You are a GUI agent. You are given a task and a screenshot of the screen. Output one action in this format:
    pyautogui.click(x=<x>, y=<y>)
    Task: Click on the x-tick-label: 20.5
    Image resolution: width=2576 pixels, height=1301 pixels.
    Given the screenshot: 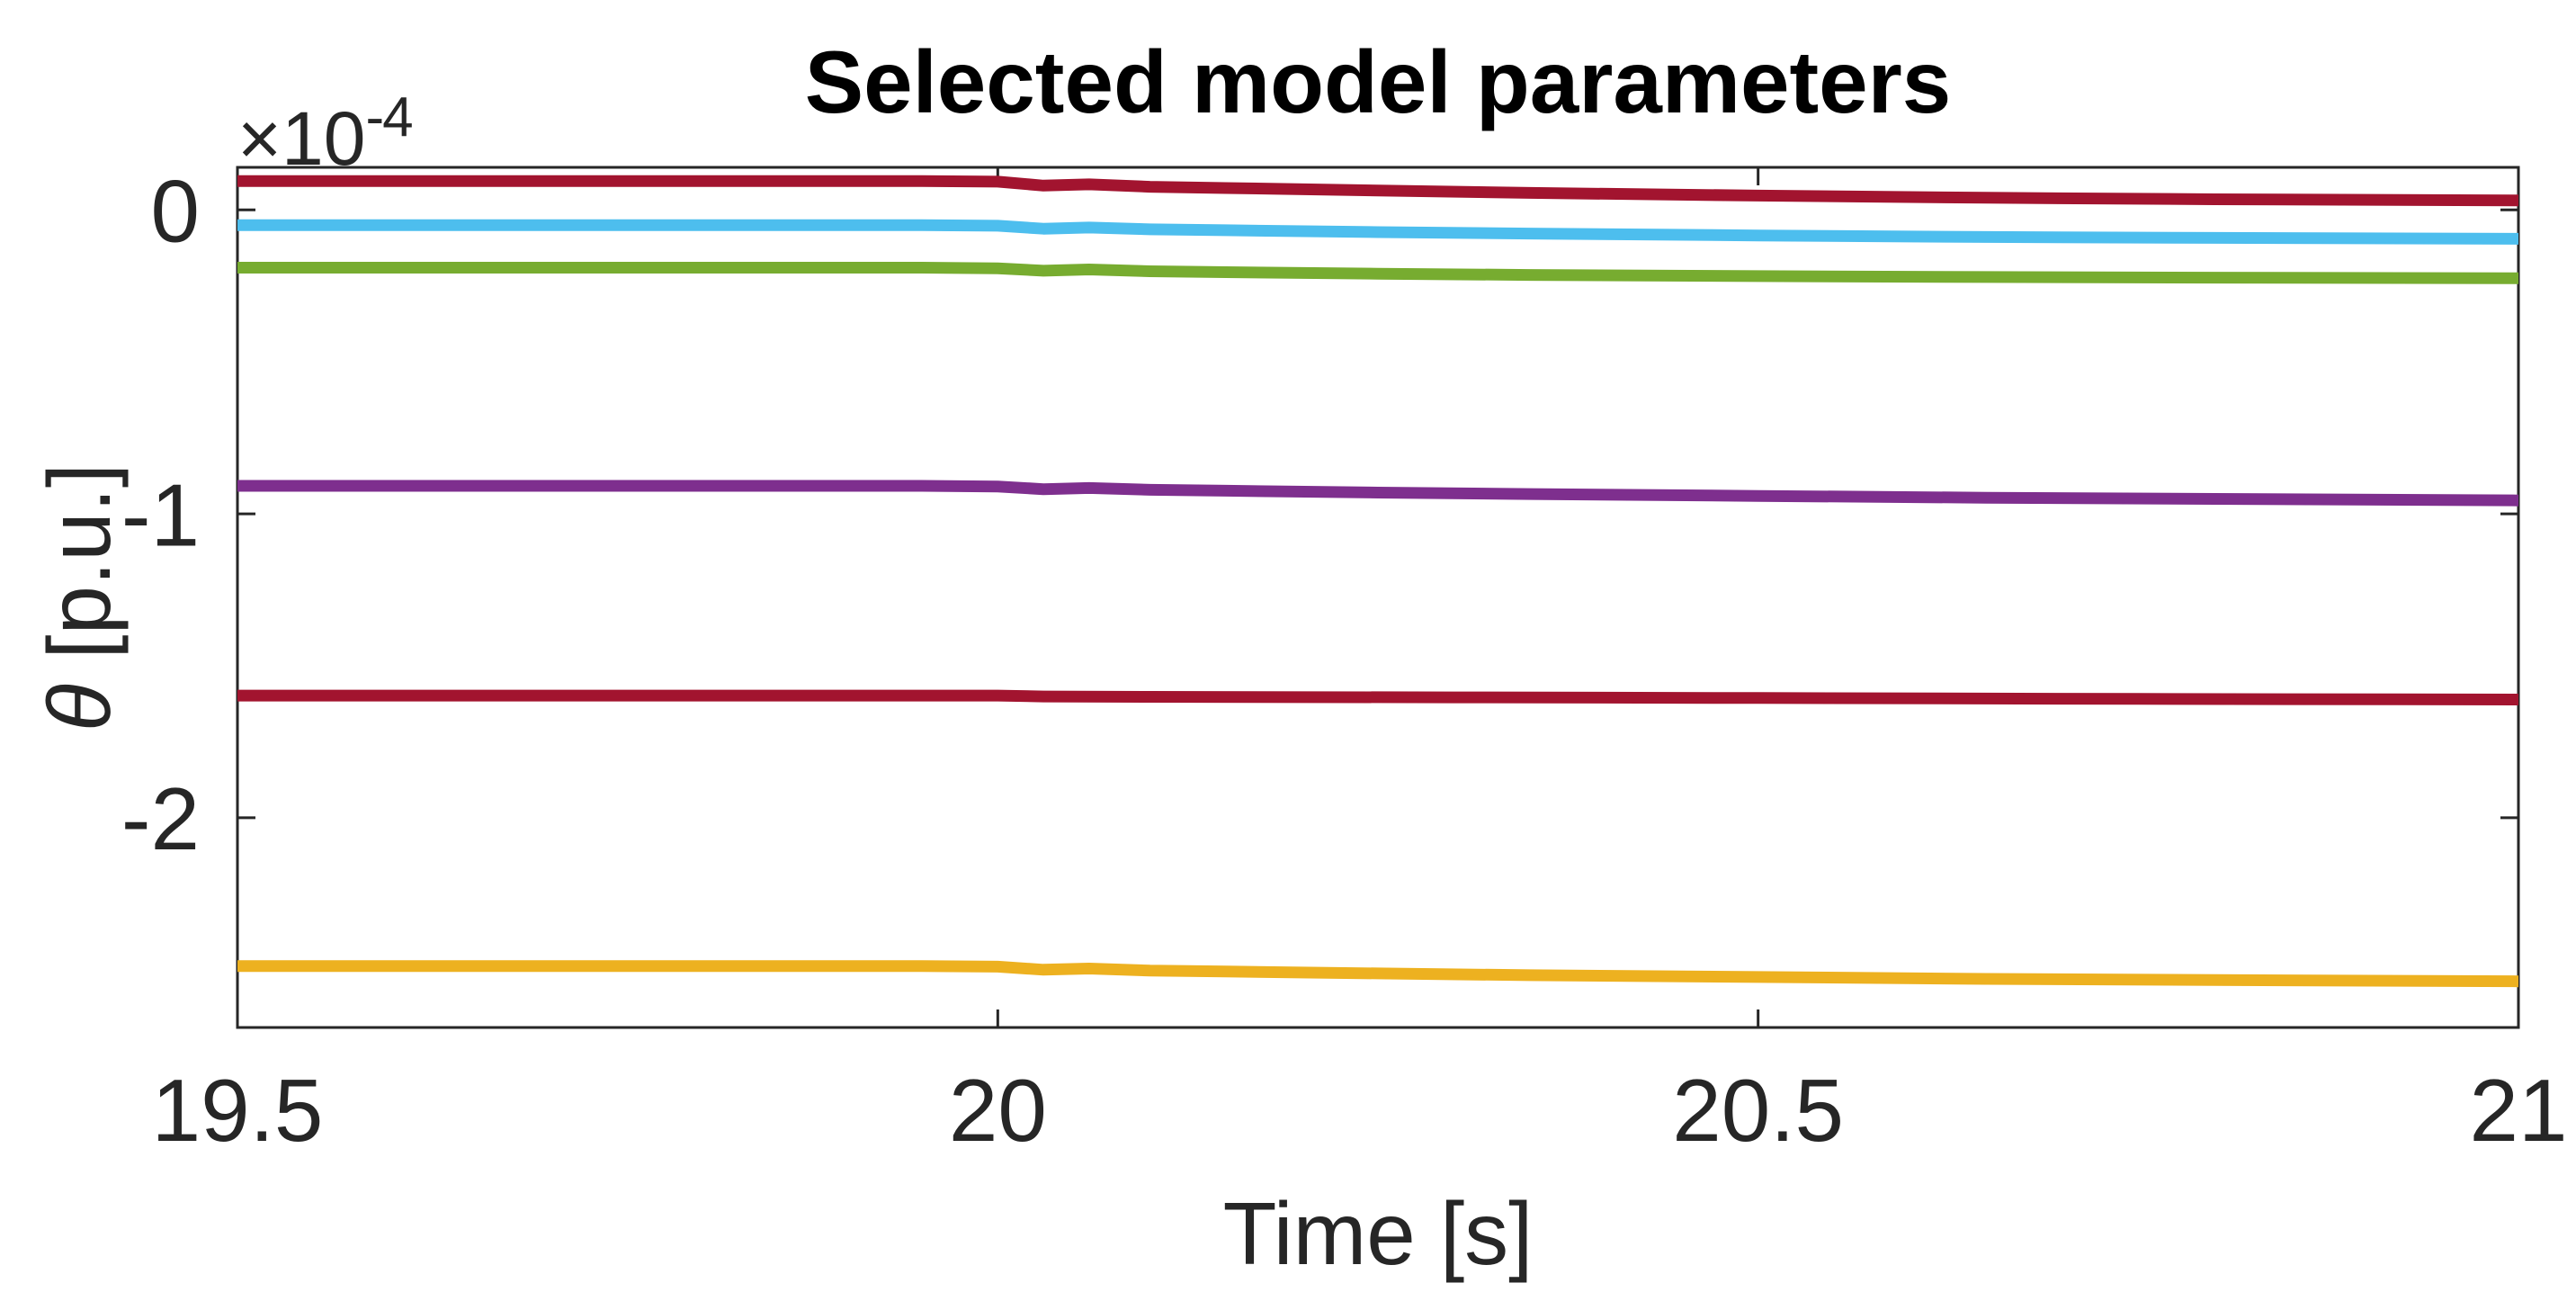 What is the action you would take?
    pyautogui.click(x=1758, y=1110)
    